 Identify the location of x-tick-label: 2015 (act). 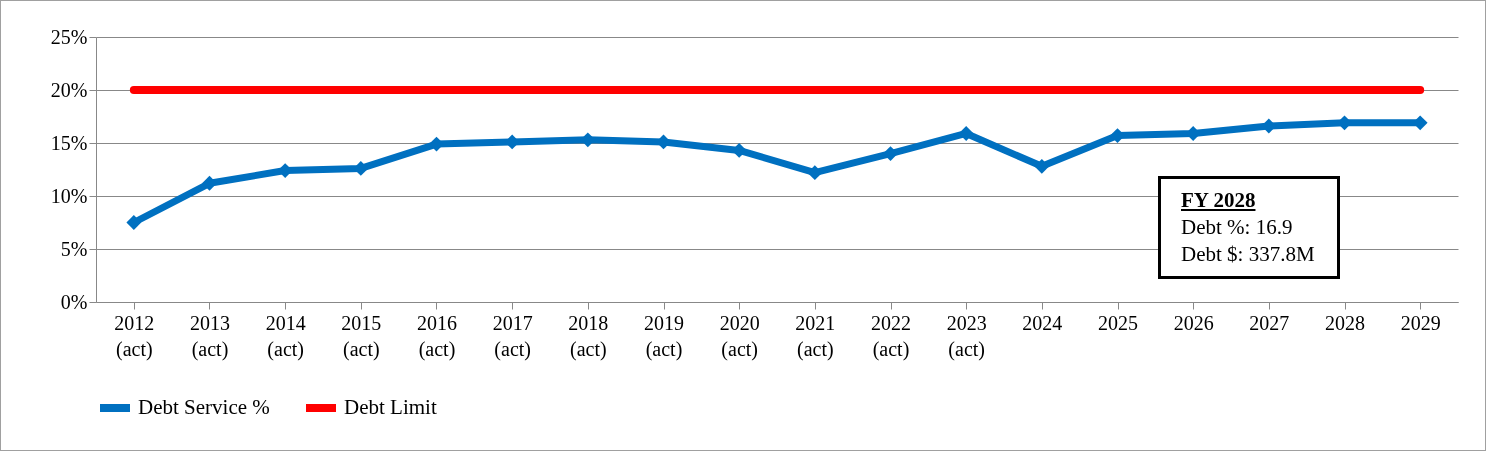
(361, 336).